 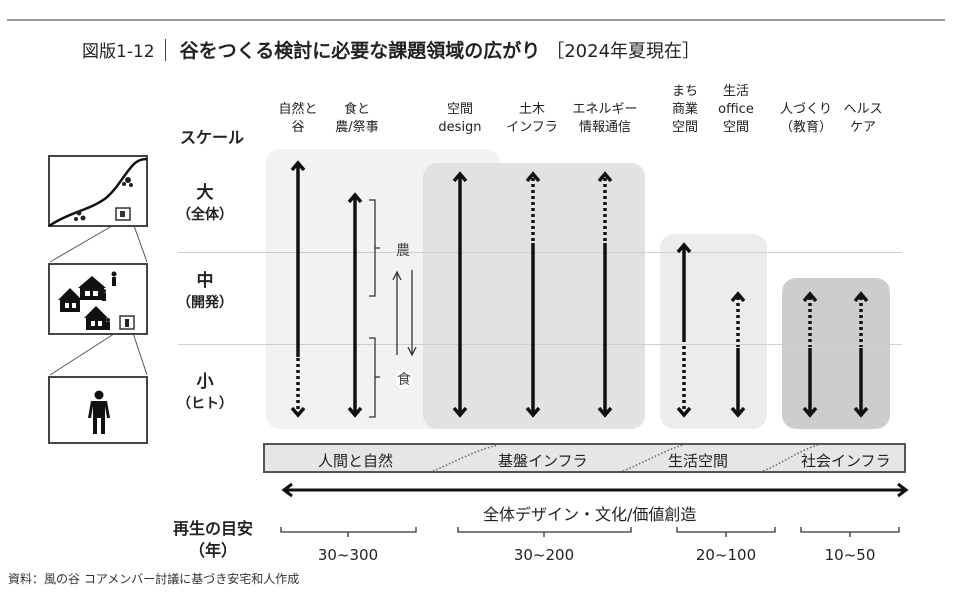 What do you see at coordinates (625, 458) in the screenshot?
I see `band-dividers` at bounding box center [625, 458].